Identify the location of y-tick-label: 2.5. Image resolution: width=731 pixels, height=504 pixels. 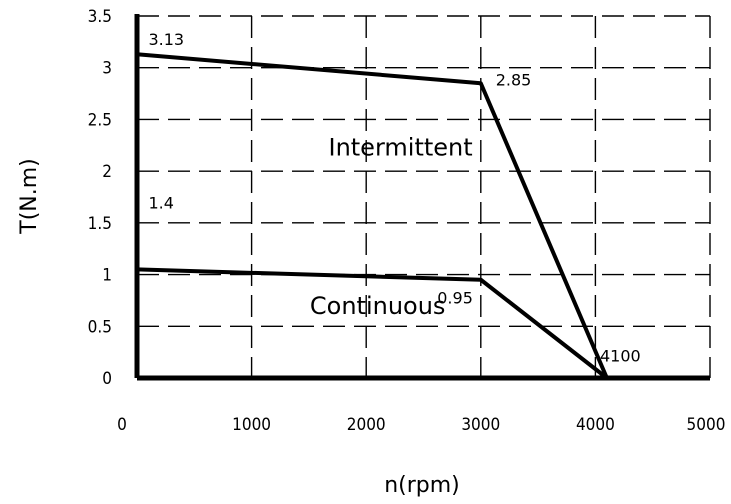
(100, 120).